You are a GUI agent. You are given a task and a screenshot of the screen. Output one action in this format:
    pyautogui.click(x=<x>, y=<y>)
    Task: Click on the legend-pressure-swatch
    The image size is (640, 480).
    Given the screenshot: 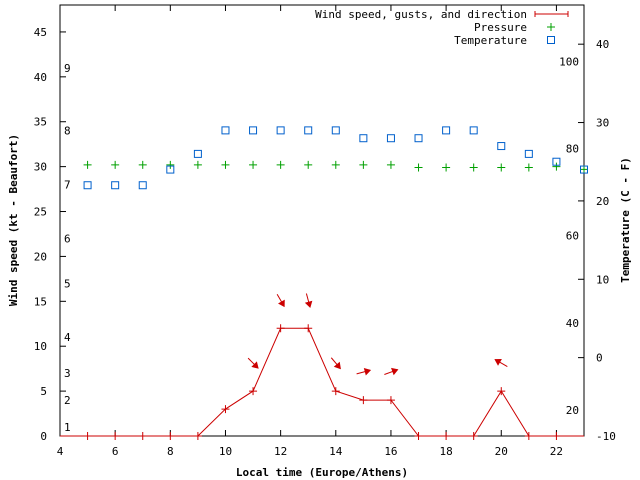 What is the action you would take?
    pyautogui.click(x=551, y=27)
    